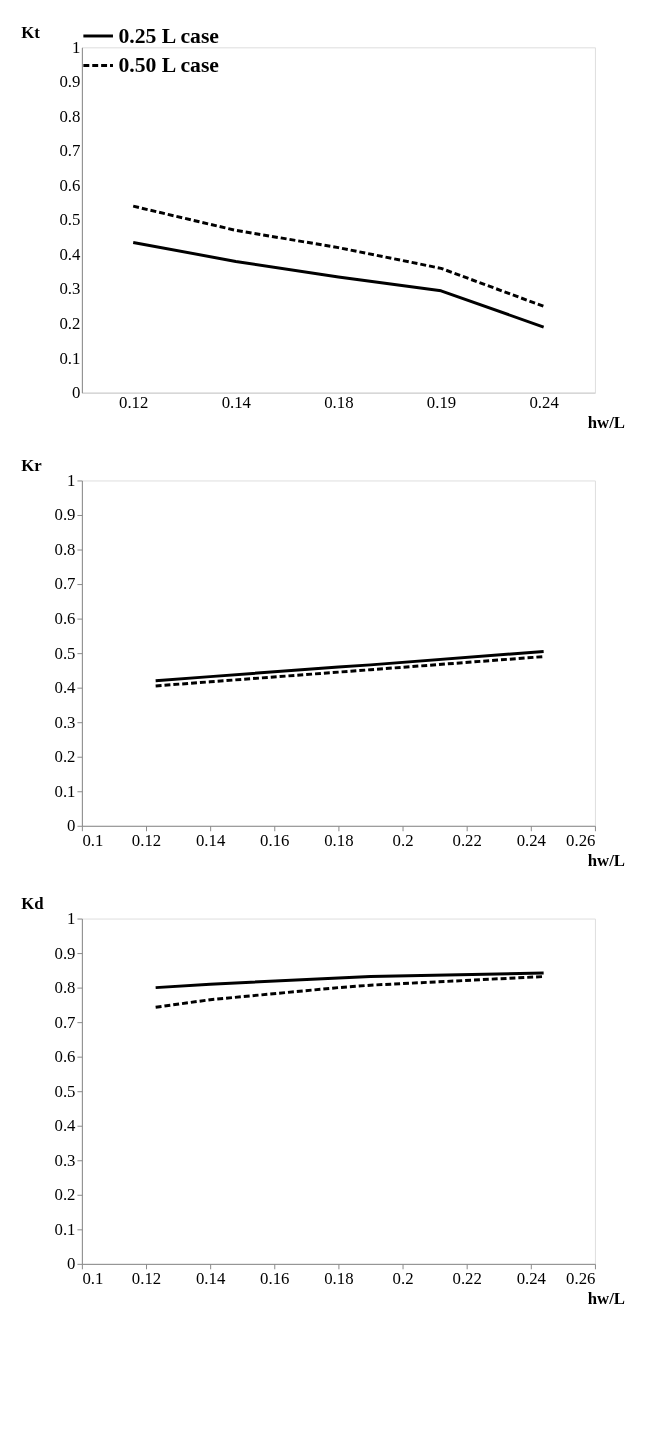  I want to click on y-axis-title: Kt, so click(31, 32).